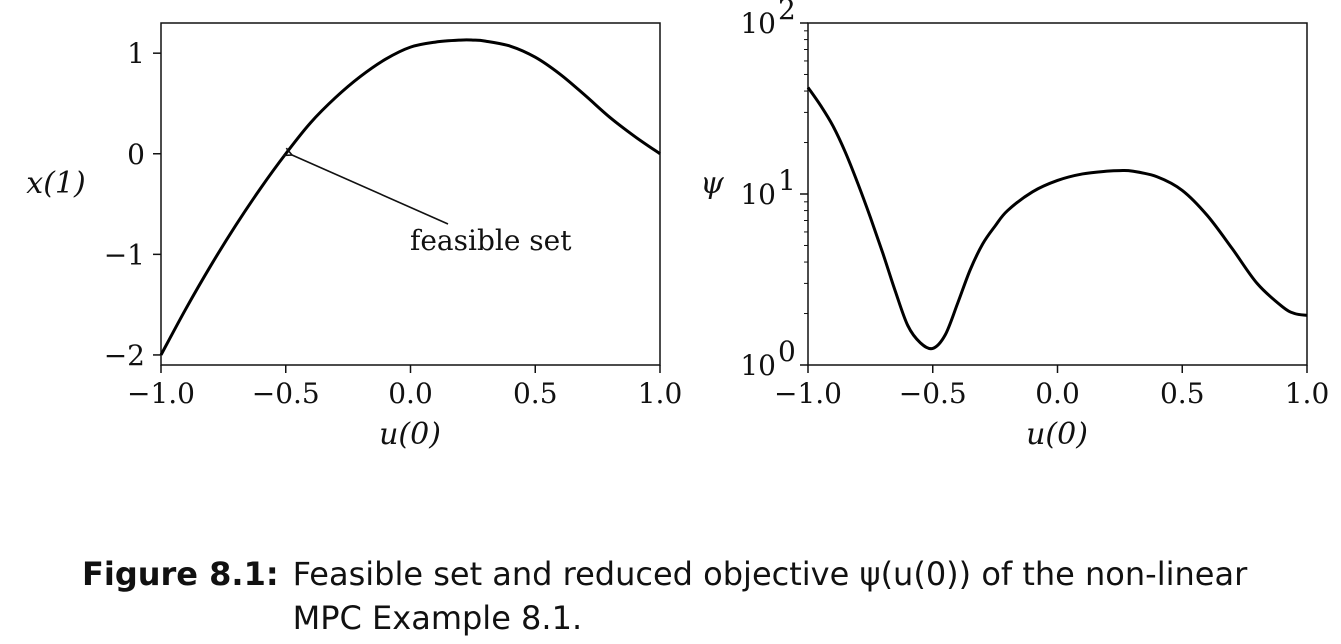 This screenshot has height=644, width=1341. What do you see at coordinates (370, 190) in the screenshot?
I see `annotation-arrow` at bounding box center [370, 190].